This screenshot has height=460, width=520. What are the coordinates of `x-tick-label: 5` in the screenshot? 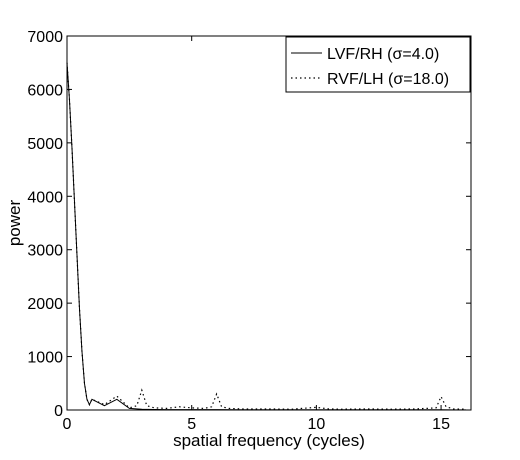 It's located at (191, 424).